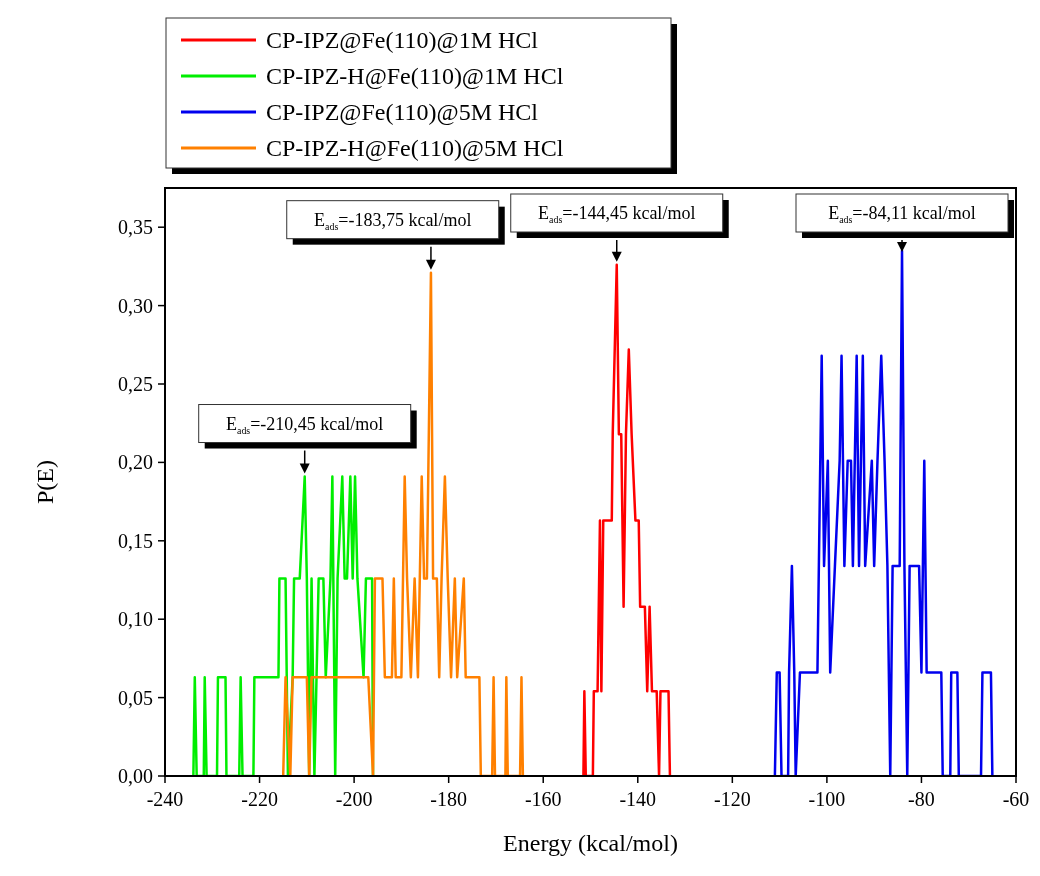  I want to click on y-tick-label: 0,00, so click(135, 776).